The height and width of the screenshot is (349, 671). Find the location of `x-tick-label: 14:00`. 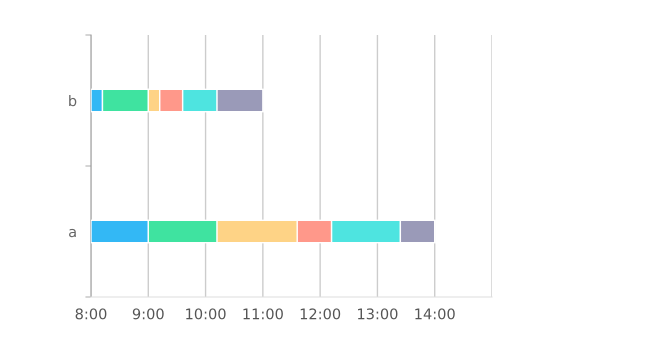

x-tick-label: 14:00 is located at coordinates (435, 314).